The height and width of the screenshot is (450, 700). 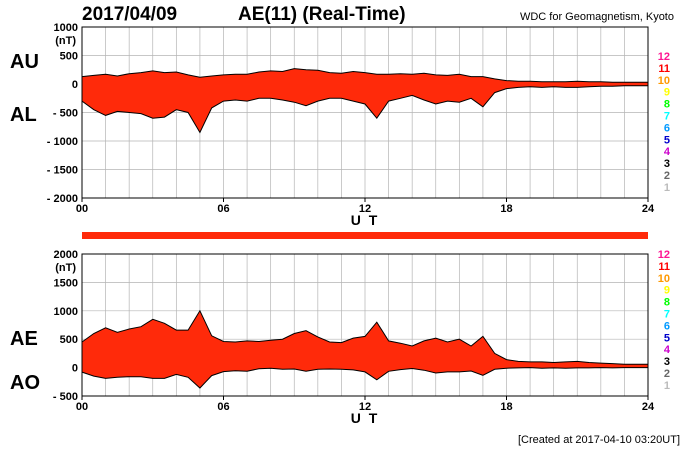 What do you see at coordinates (664, 267) in the screenshot?
I see `panel2-station-label: 11` at bounding box center [664, 267].